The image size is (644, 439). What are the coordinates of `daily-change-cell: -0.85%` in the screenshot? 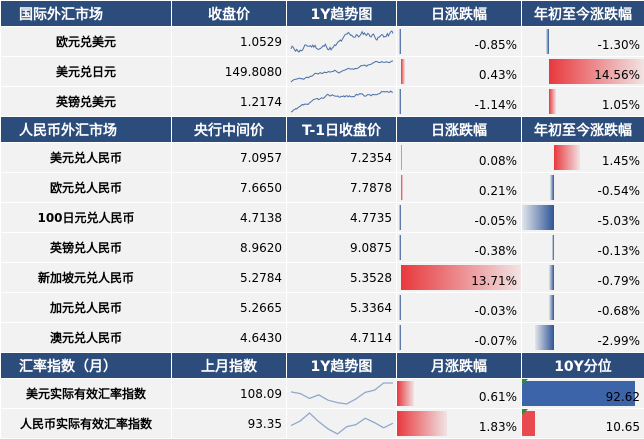 It's located at (459, 42).